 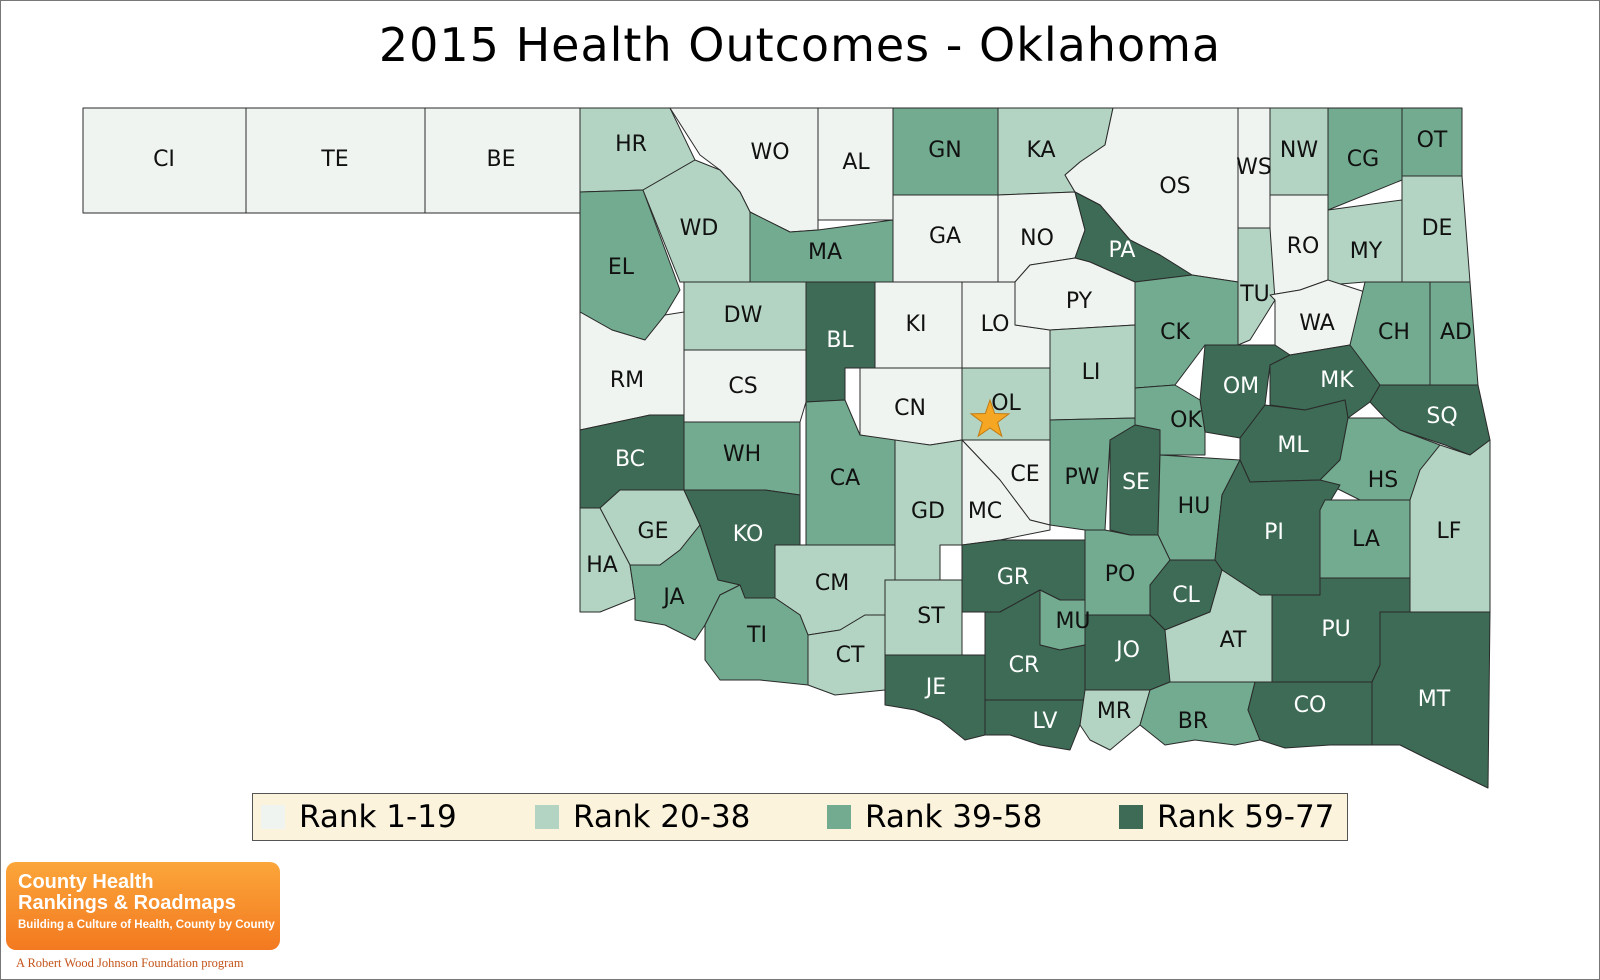 What do you see at coordinates (1335, 629) in the screenshot?
I see `county-label-pu: PU` at bounding box center [1335, 629].